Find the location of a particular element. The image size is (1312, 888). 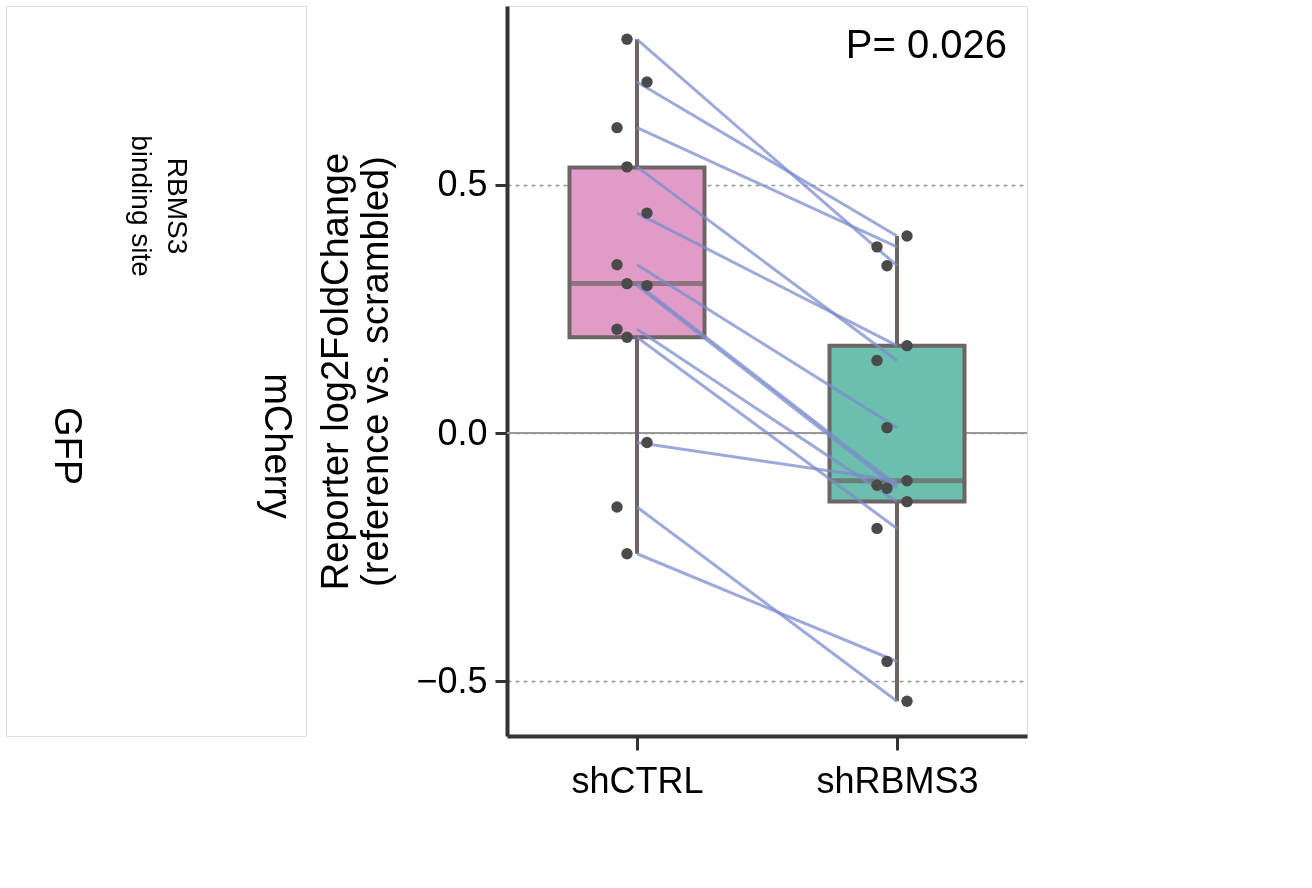

y-axis-title: Reporter log2FoldChange (reference vs. scrambled) is located at coordinates (355, 371).